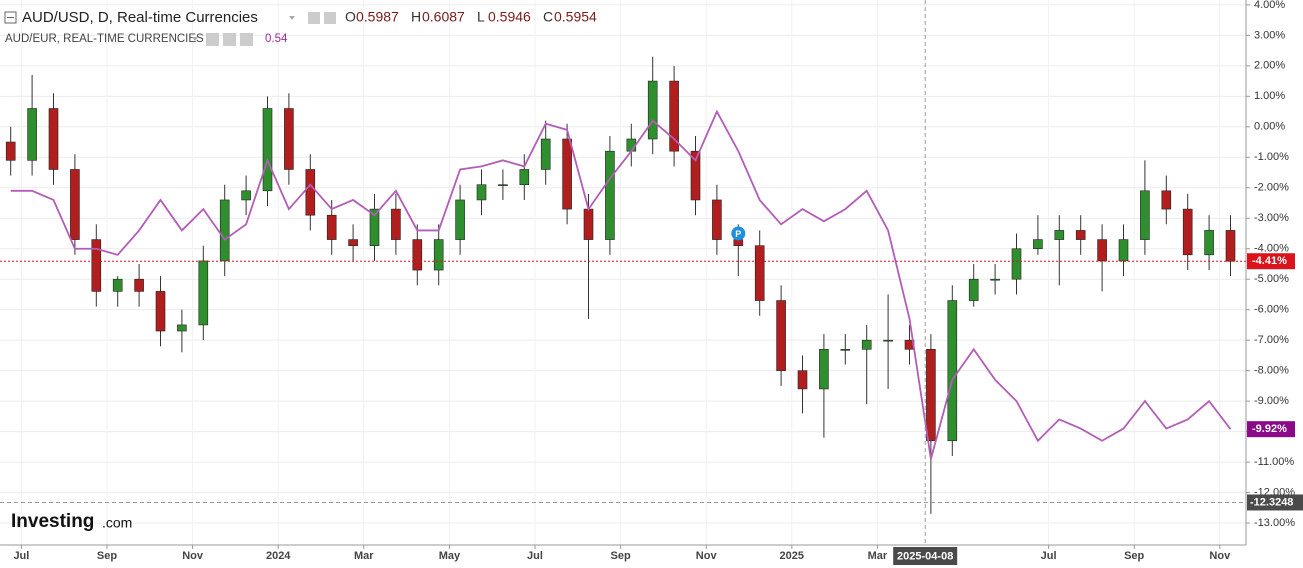  I want to click on y-tick-label: -5.00%, so click(1271, 279).